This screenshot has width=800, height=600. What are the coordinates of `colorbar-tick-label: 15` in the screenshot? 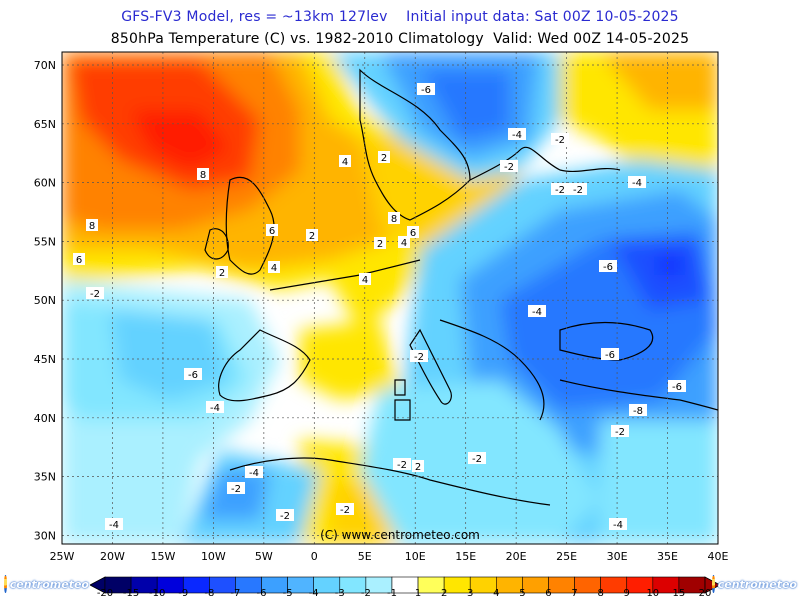 It's located at (679, 593).